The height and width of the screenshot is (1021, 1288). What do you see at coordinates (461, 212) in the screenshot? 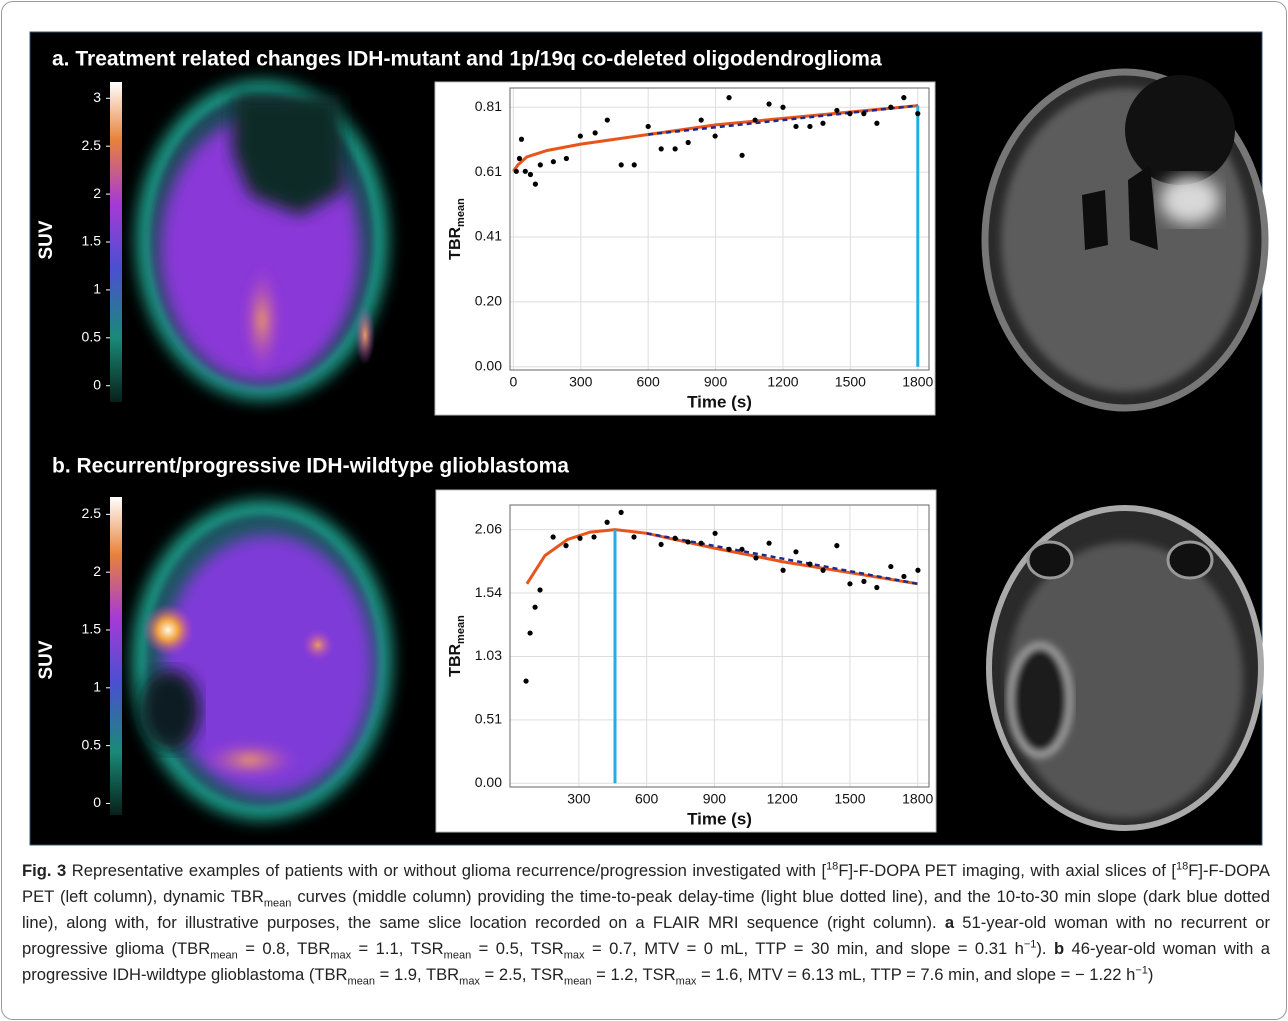
I see `y-axis-label-subscript: mean` at bounding box center [461, 212].